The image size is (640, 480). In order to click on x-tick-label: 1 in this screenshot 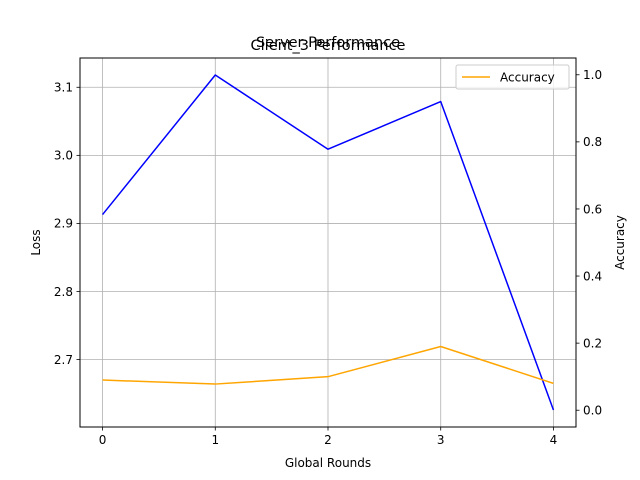, I will do `click(215, 440)`.